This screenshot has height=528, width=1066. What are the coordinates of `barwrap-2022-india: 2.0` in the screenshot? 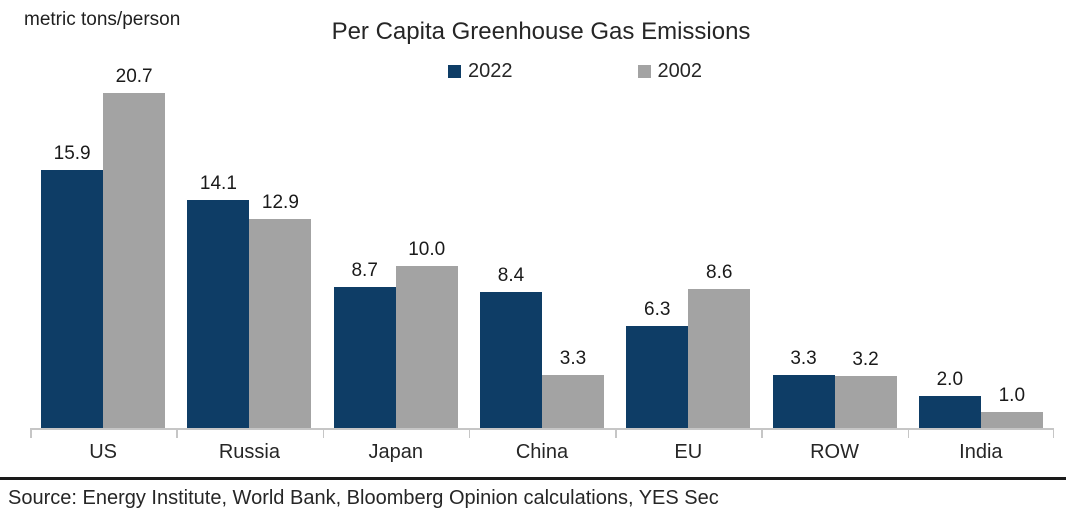 It's located at (949, 398).